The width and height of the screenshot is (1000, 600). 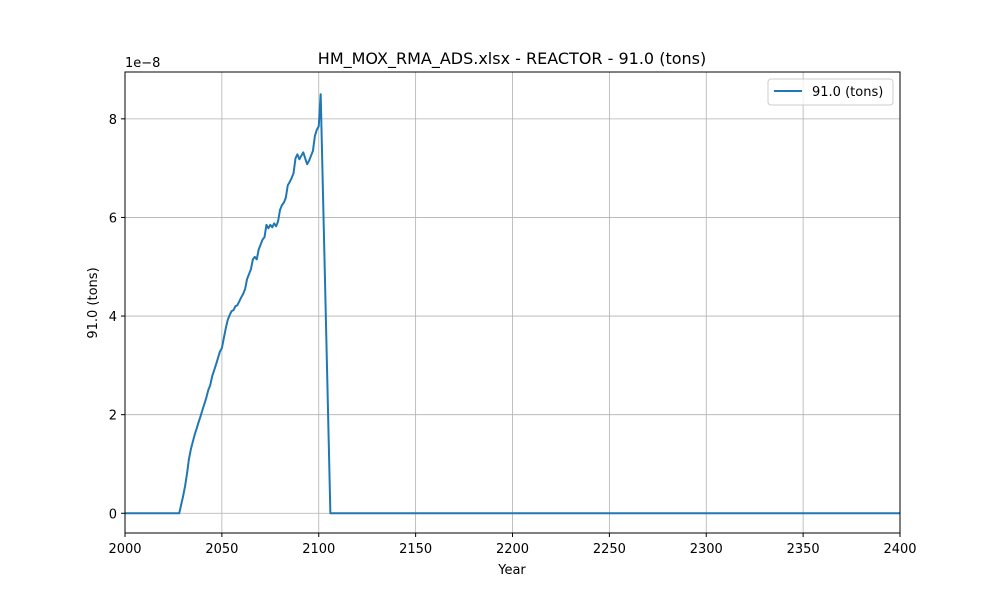 What do you see at coordinates (93, 302) in the screenshot?
I see `y-axis-label: 91.0 (tons)` at bounding box center [93, 302].